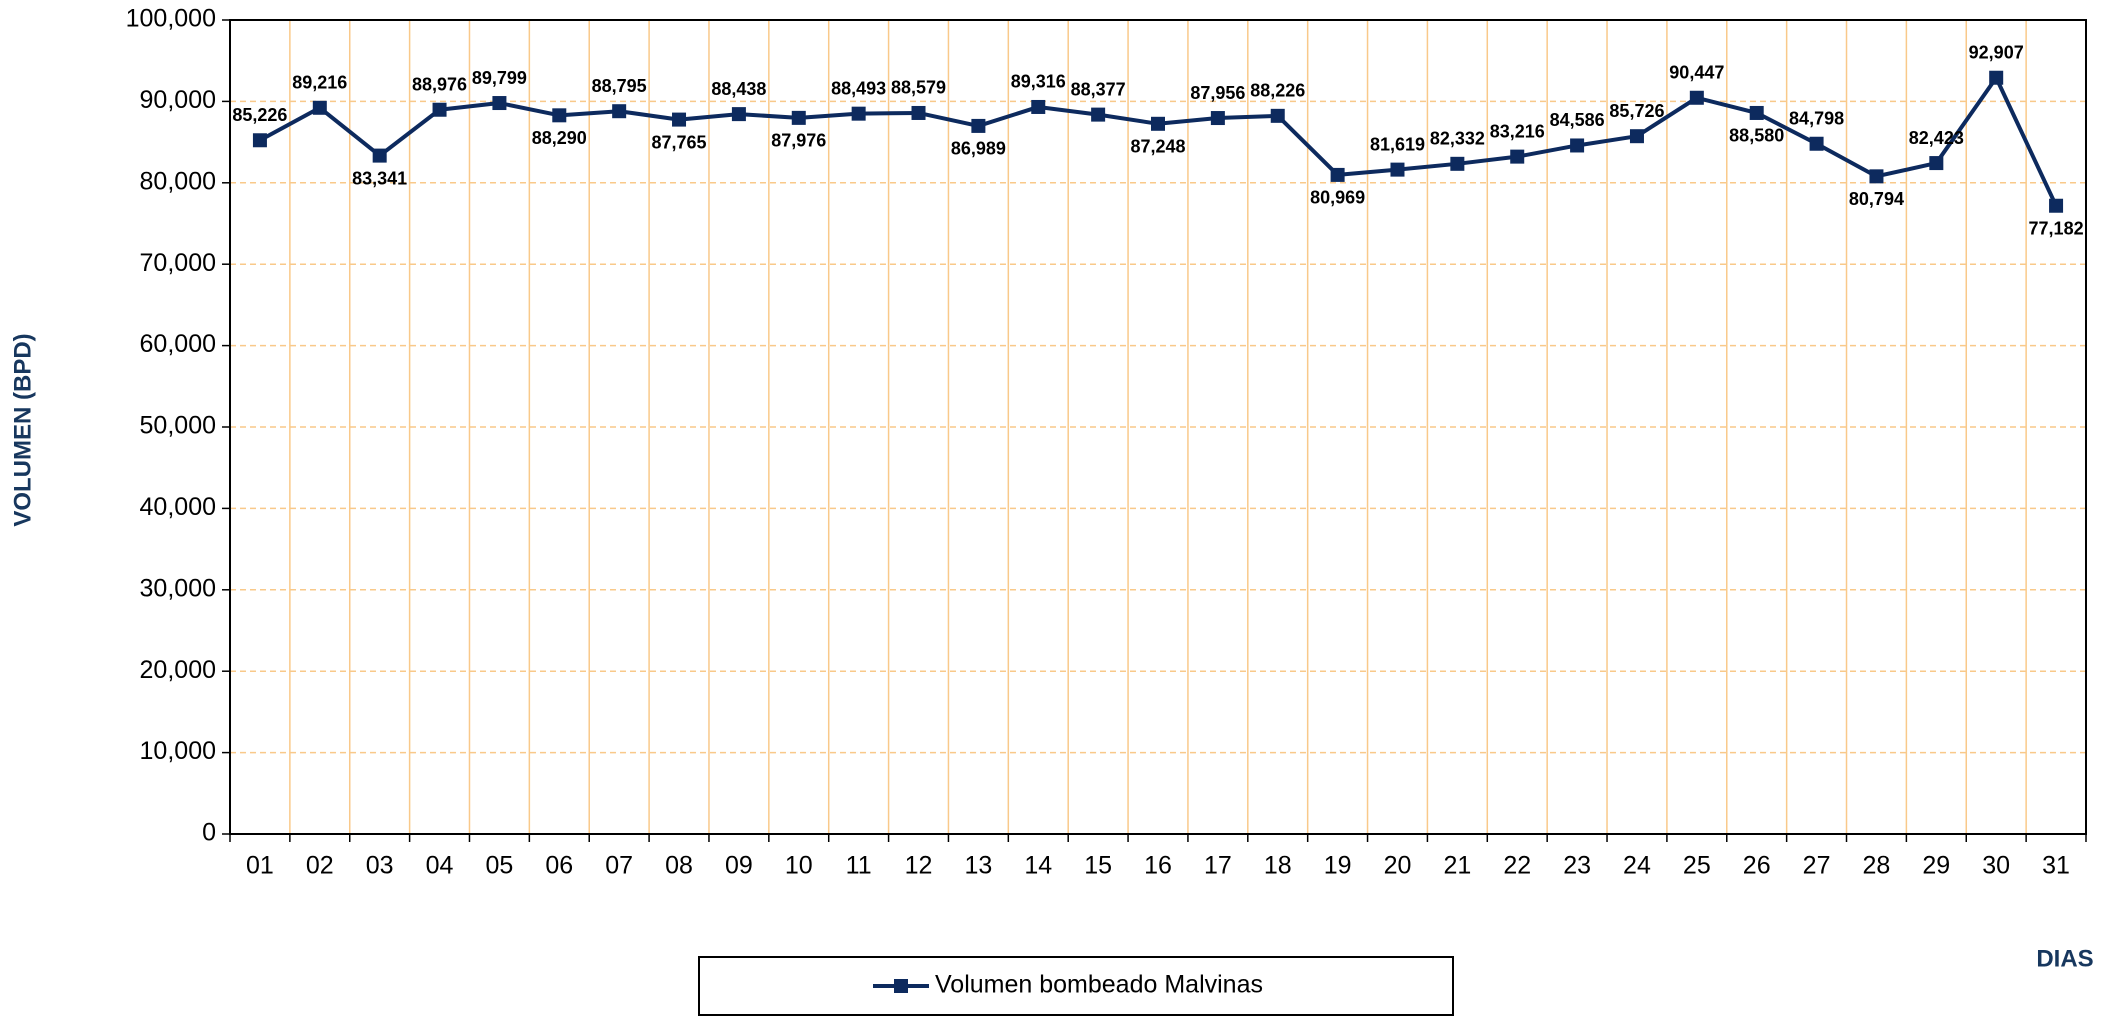  I want to click on y-tick-label: 90,000, so click(178, 100).